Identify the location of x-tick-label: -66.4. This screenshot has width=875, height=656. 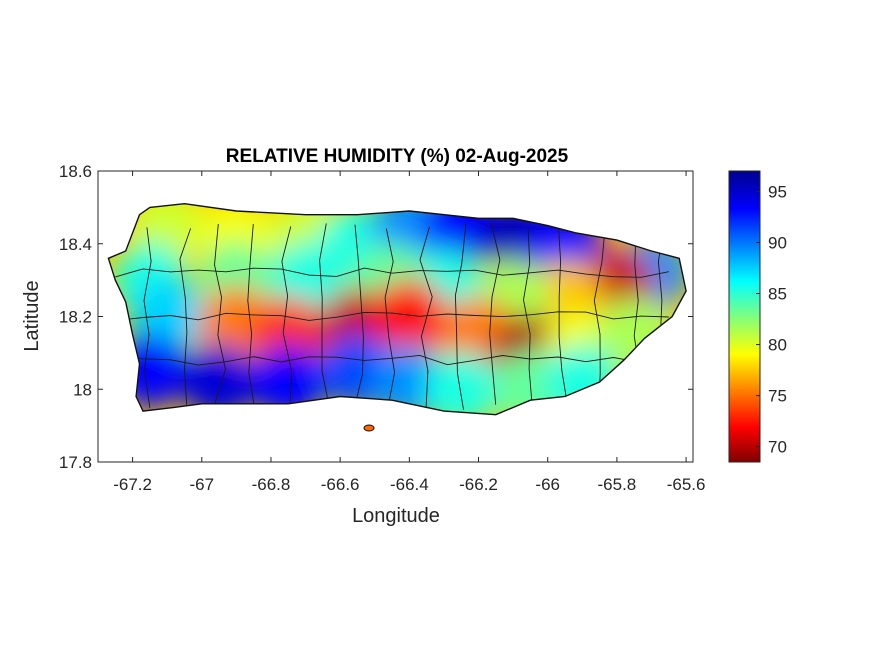
(409, 484).